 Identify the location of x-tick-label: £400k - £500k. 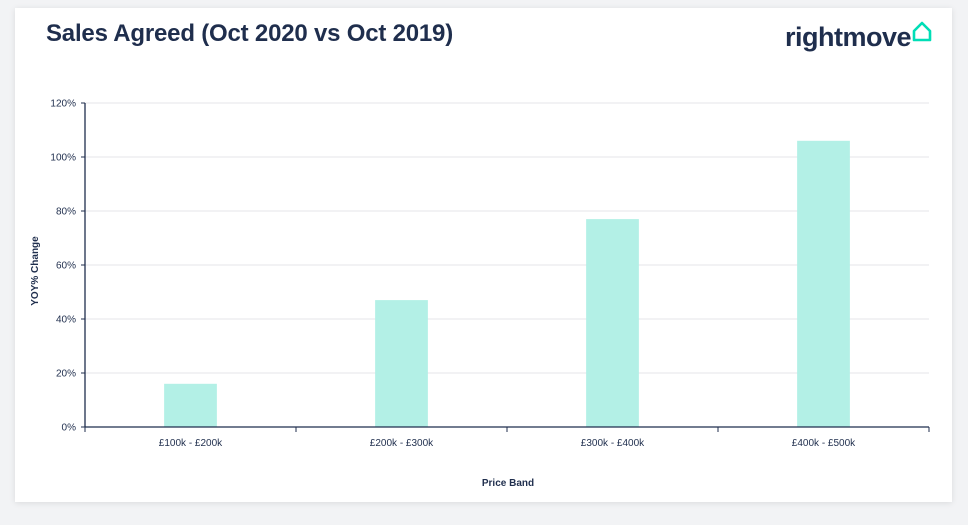
(824, 443).